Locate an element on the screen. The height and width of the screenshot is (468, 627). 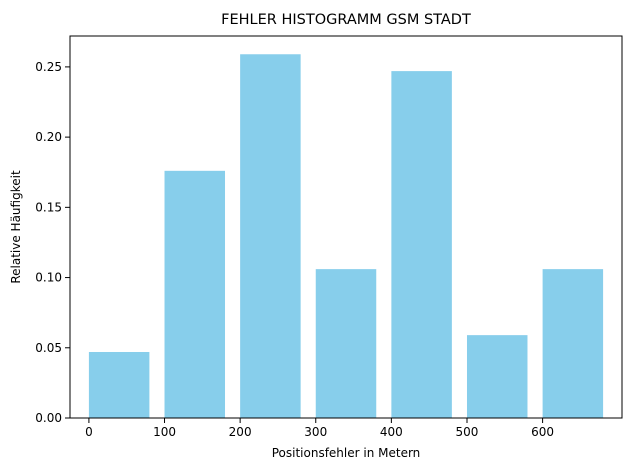
x-tick-label-2: 200 is located at coordinates (240, 432).